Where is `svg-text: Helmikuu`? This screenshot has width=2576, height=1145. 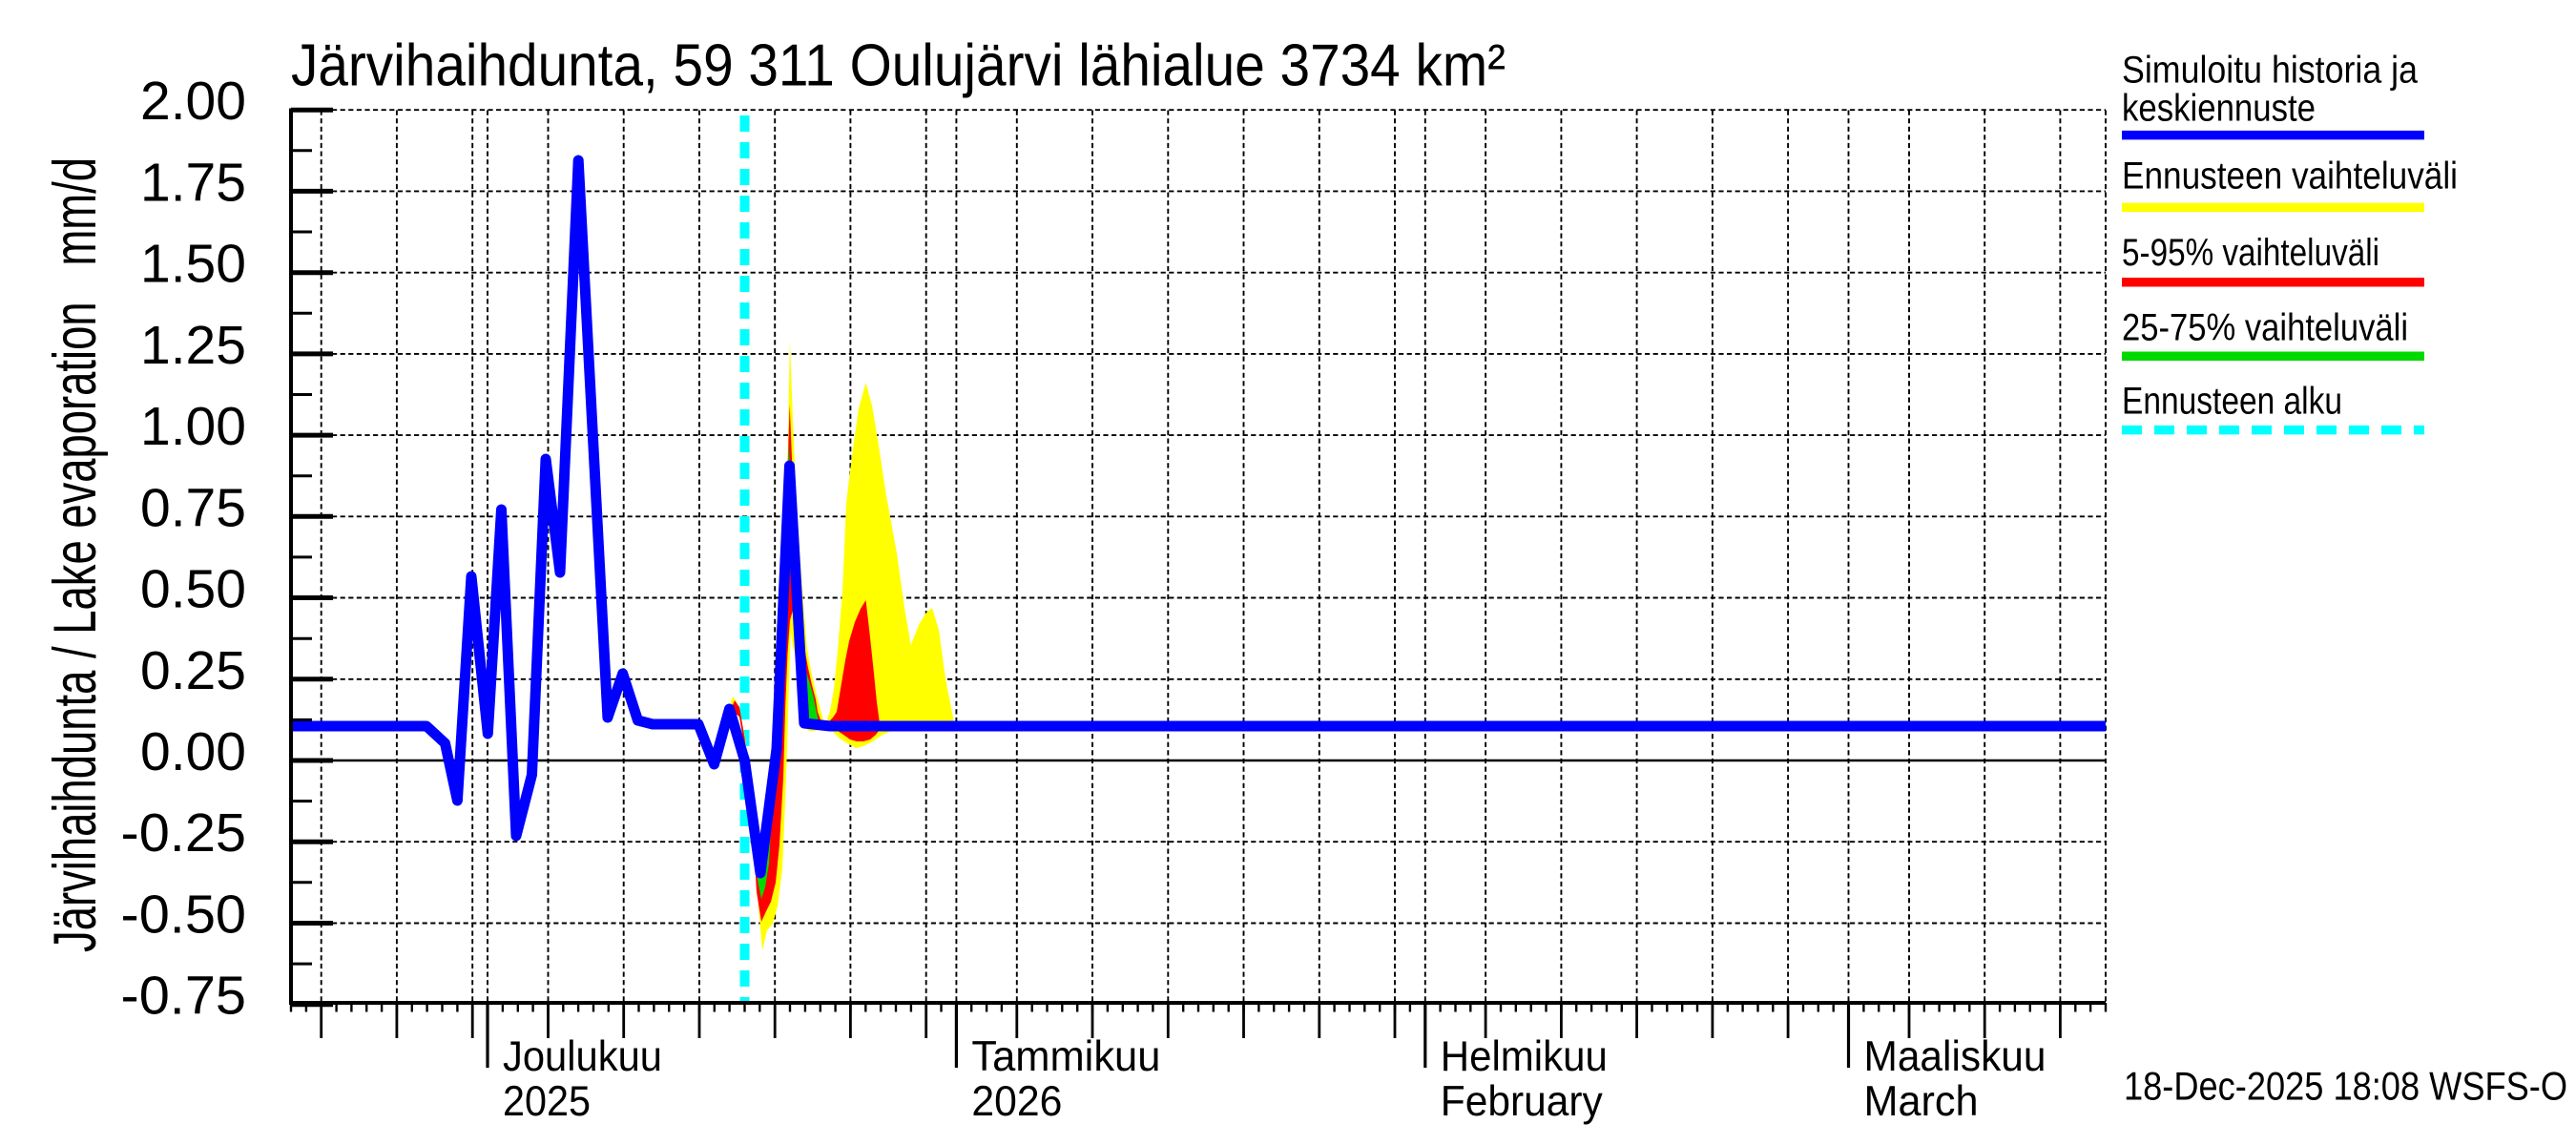
svg-text: Helmikuu is located at coordinates (1524, 1056).